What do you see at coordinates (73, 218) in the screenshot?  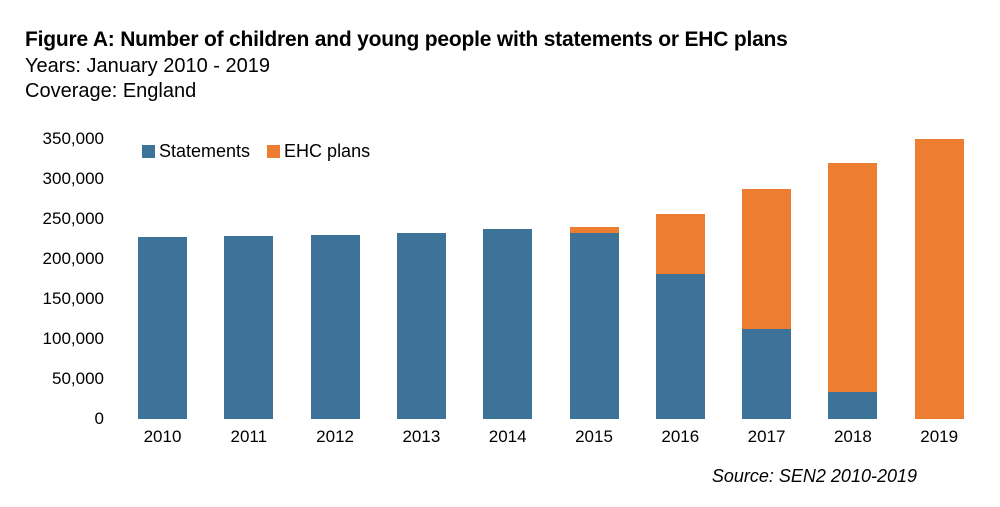 I see `y-tick-label: 250,000` at bounding box center [73, 218].